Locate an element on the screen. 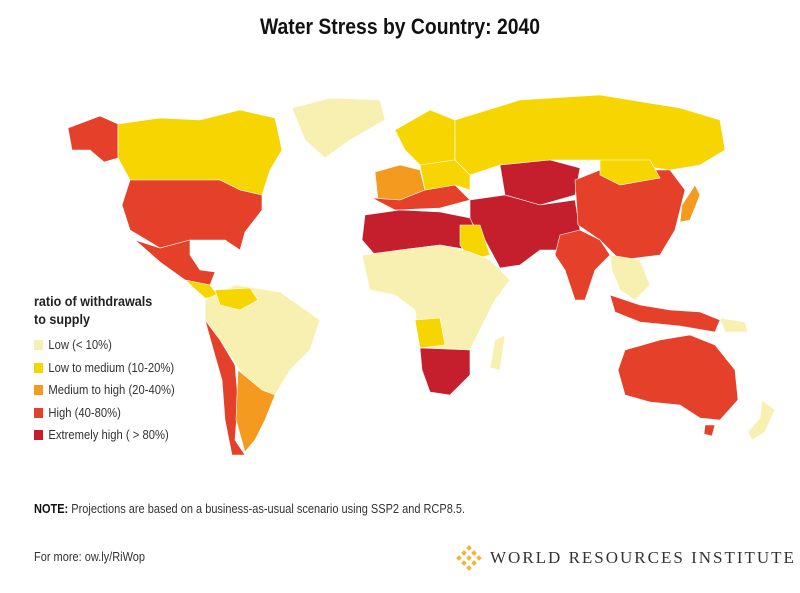 Image resolution: width=800 pixels, height=593 pixels. legend-label: Low to medium (10-20%) is located at coordinates (111, 367).